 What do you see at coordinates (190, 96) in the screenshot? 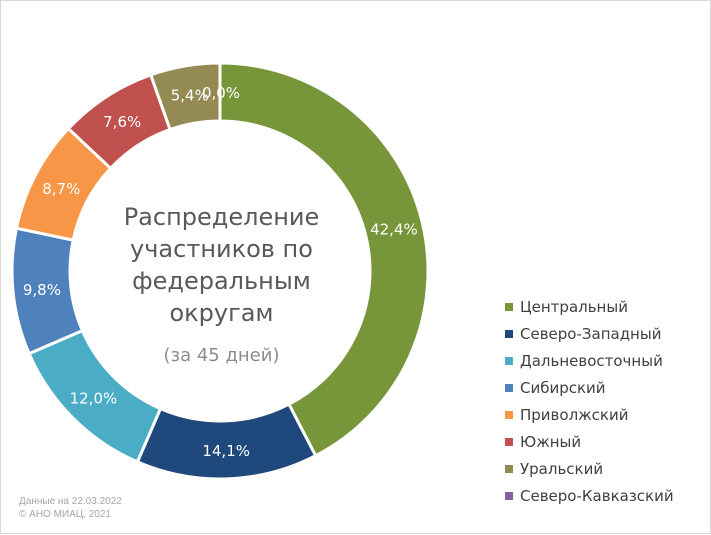
I see `slice-label-6: 5,4%` at bounding box center [190, 96].